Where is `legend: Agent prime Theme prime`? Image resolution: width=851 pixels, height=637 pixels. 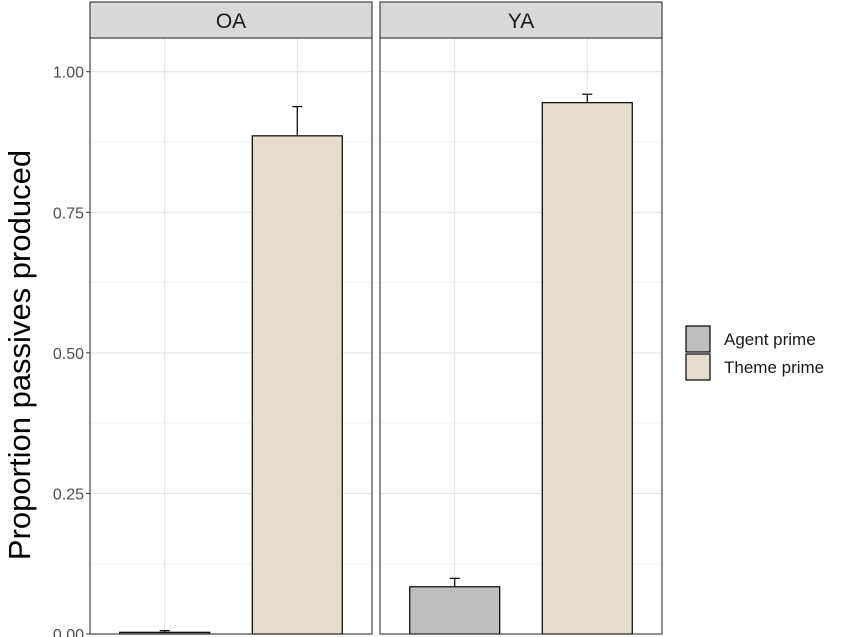 legend: Agent prime Theme prime is located at coordinates (754, 353).